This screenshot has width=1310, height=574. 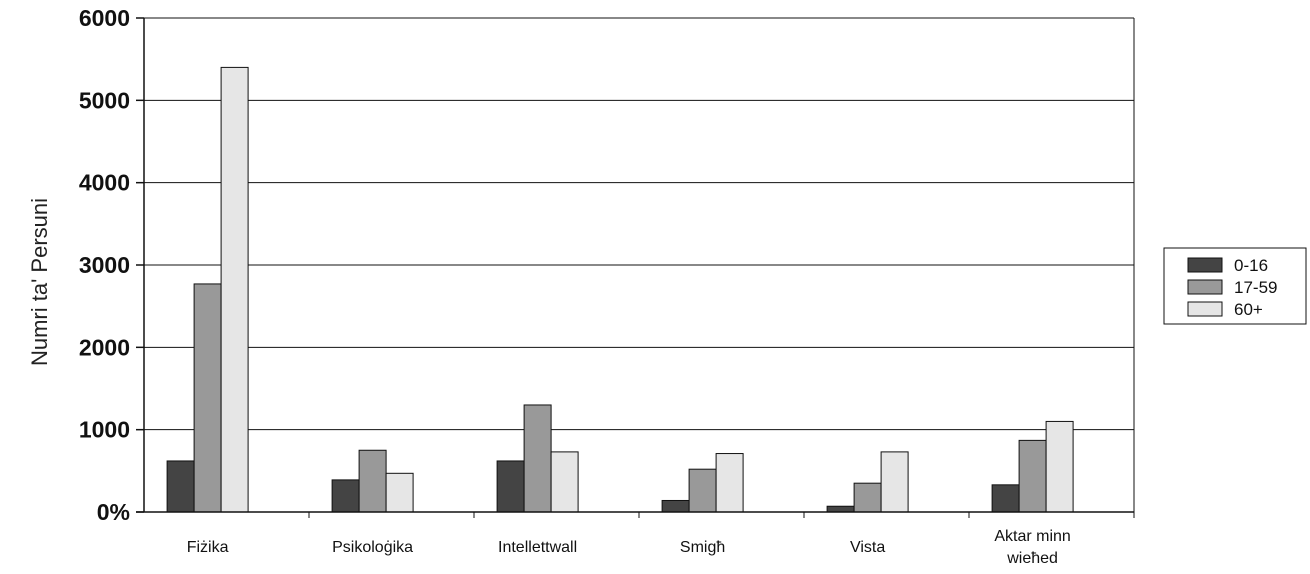 What do you see at coordinates (729, 483) in the screenshot?
I see `bar-60+-3` at bounding box center [729, 483].